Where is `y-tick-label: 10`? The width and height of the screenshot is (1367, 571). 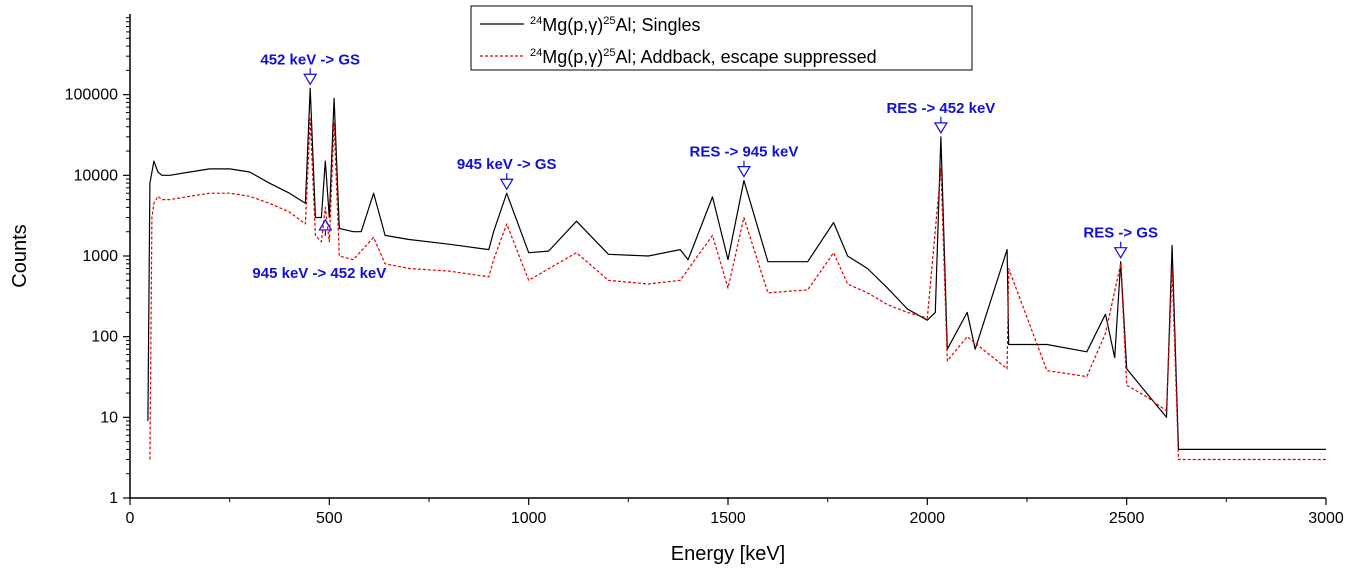 y-tick-label: 10 is located at coordinates (109, 417).